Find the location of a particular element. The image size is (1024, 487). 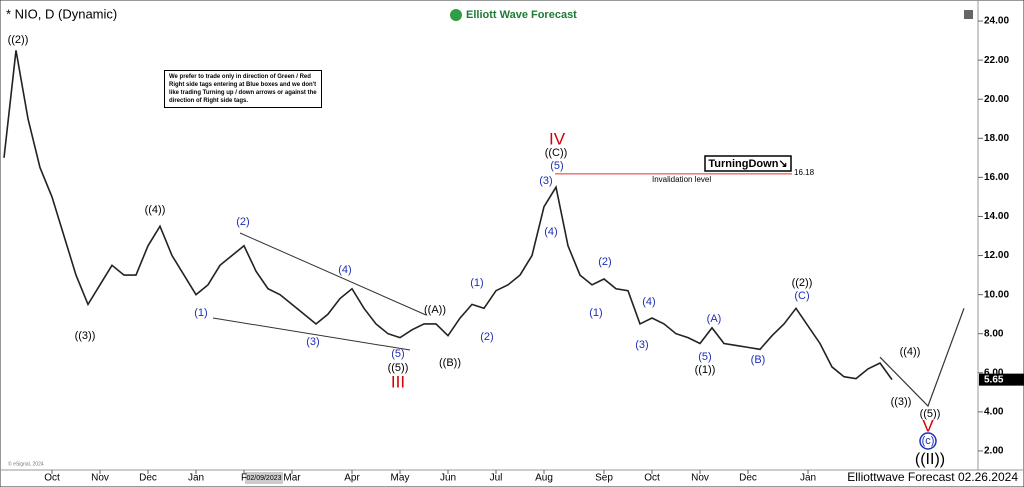

price-line is located at coordinates (922, 358).